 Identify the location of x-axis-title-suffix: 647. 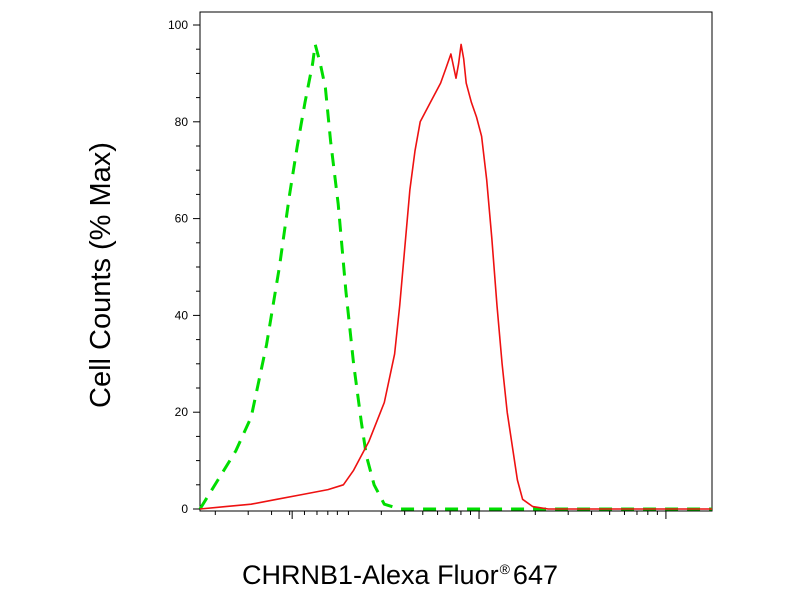
(535, 575).